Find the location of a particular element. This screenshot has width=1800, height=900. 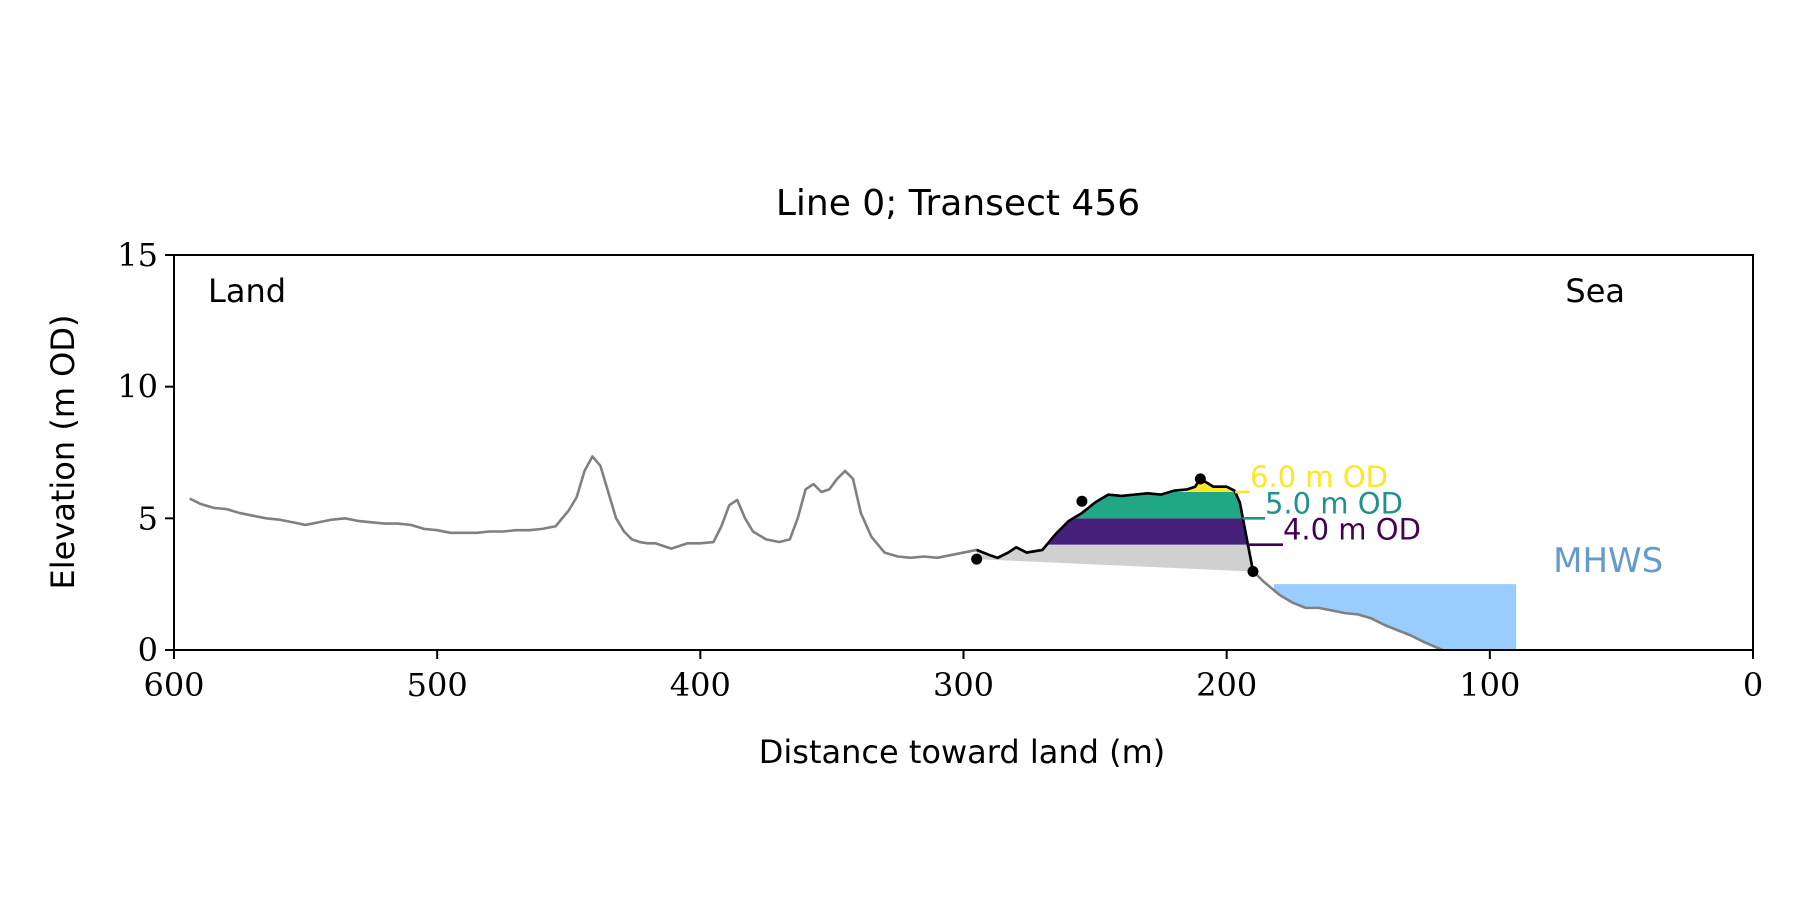

y-tick-label: 5 is located at coordinates (148, 518).